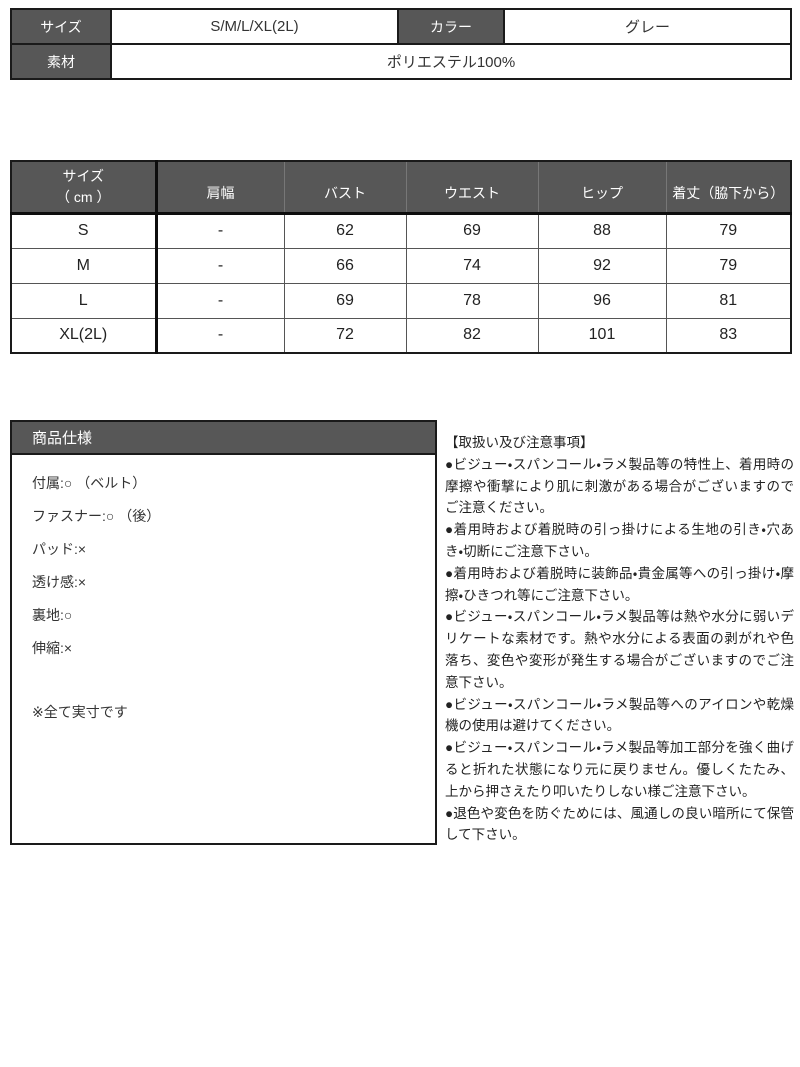 This screenshot has width=800, height=1067. What do you see at coordinates (52, 615) in the screenshot?
I see `spec-item-lining: 裏地:○` at bounding box center [52, 615].